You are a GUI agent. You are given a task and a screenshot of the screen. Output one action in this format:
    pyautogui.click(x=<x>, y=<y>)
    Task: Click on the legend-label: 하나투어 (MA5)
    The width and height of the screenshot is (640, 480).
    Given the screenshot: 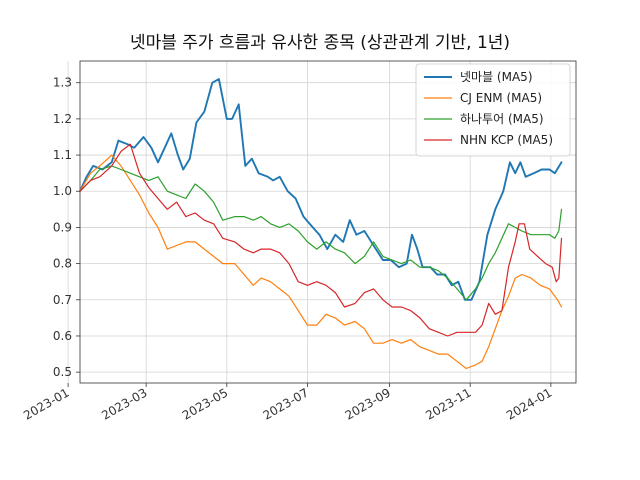 What is the action you would take?
    pyautogui.click(x=502, y=119)
    